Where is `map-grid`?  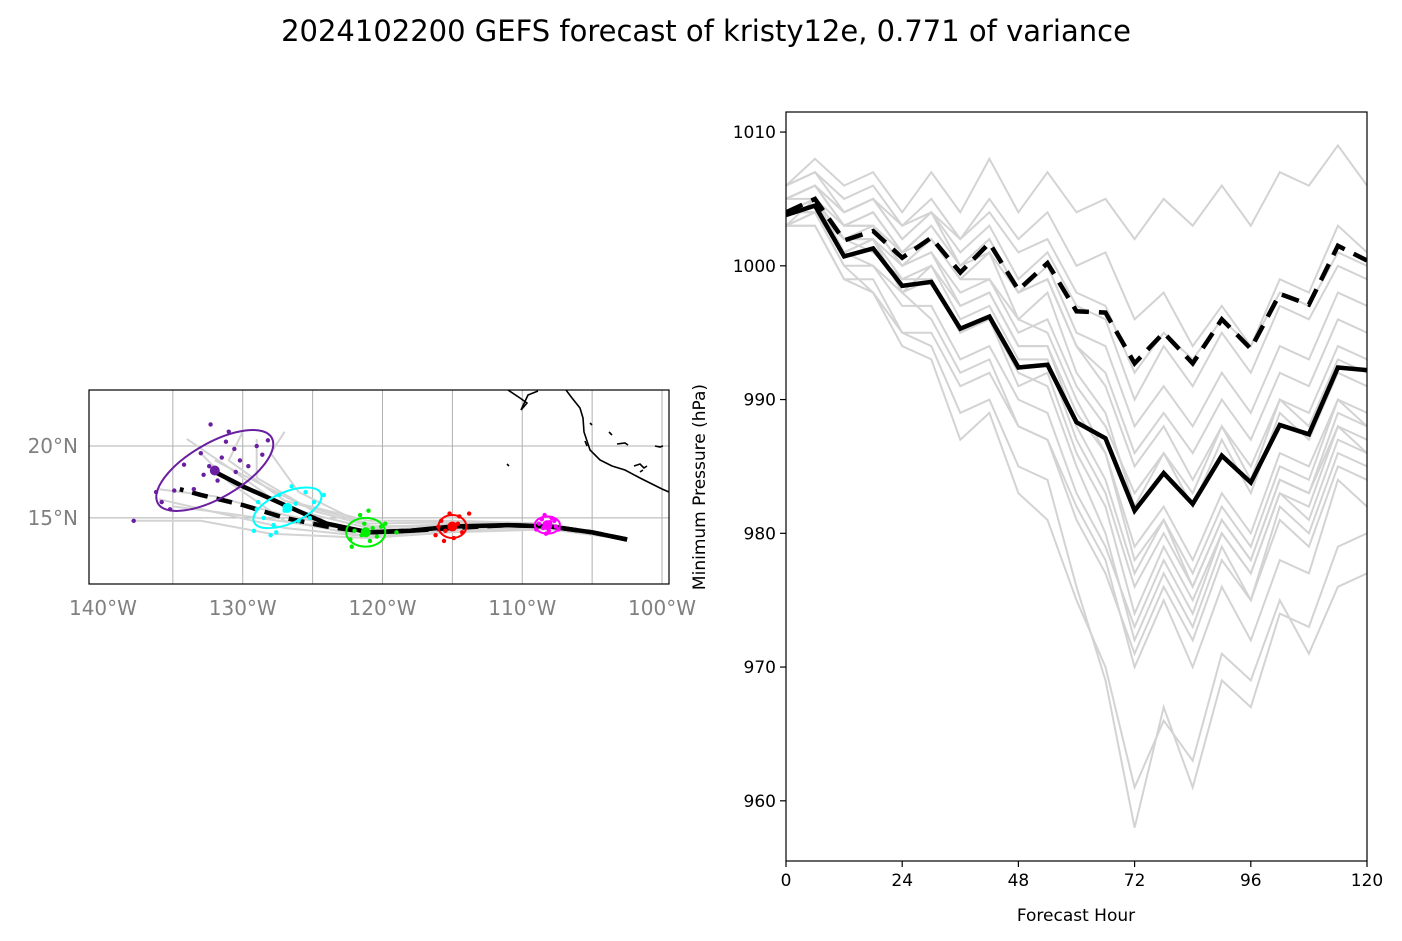
map-grid is located at coordinates (379, 487).